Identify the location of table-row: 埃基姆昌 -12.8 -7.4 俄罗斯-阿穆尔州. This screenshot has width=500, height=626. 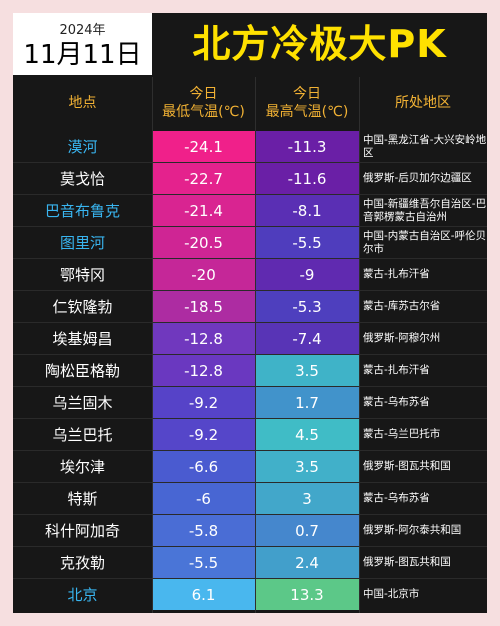
(250, 338).